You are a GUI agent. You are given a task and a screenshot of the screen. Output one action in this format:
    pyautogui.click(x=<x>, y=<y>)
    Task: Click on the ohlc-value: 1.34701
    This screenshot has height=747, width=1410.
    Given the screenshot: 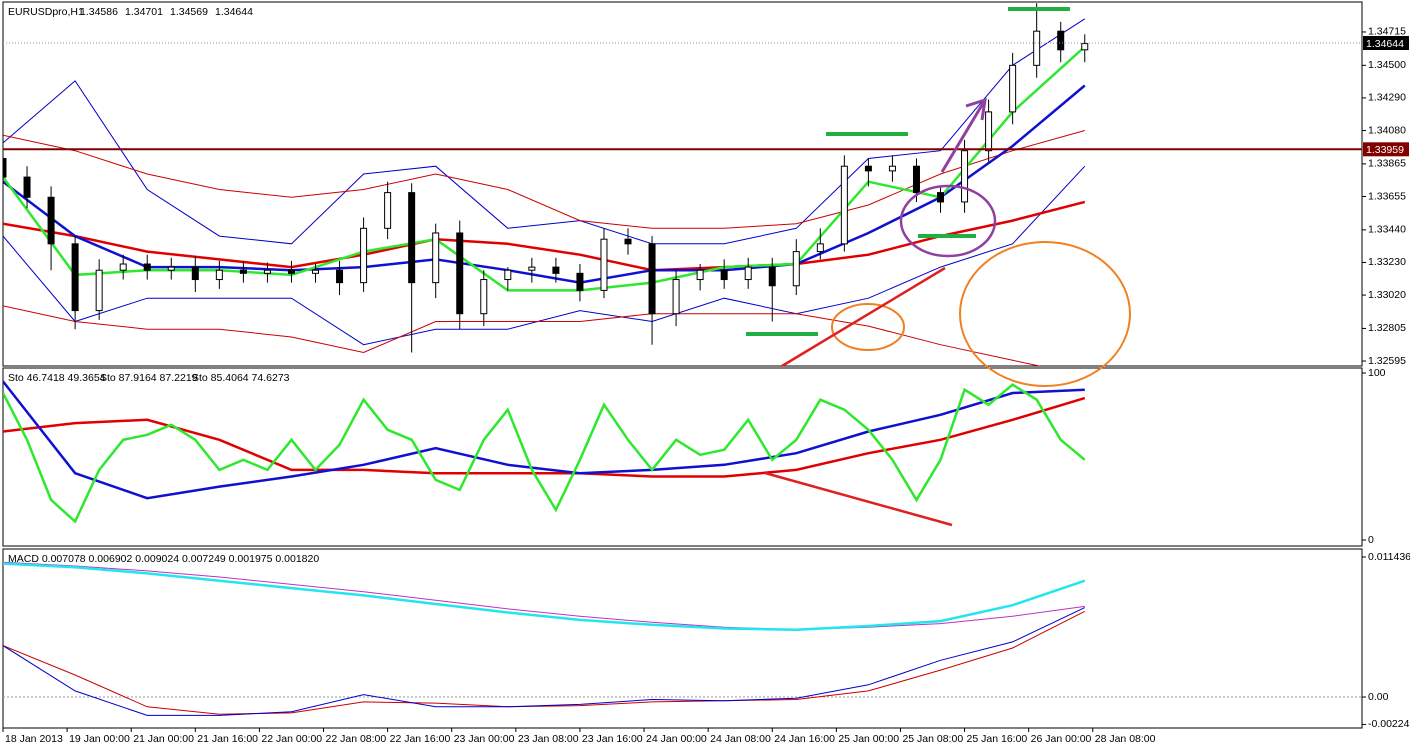 What is the action you would take?
    pyautogui.click(x=144, y=12)
    